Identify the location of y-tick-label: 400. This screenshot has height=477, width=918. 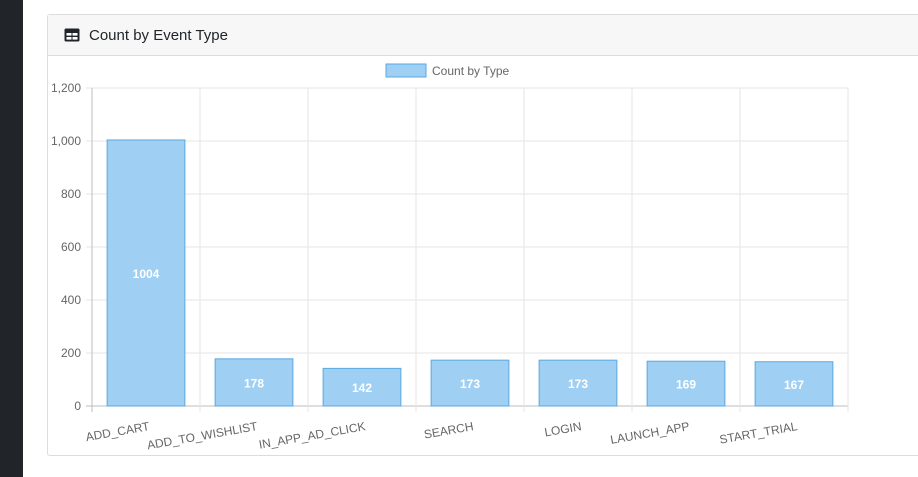
(71, 300).